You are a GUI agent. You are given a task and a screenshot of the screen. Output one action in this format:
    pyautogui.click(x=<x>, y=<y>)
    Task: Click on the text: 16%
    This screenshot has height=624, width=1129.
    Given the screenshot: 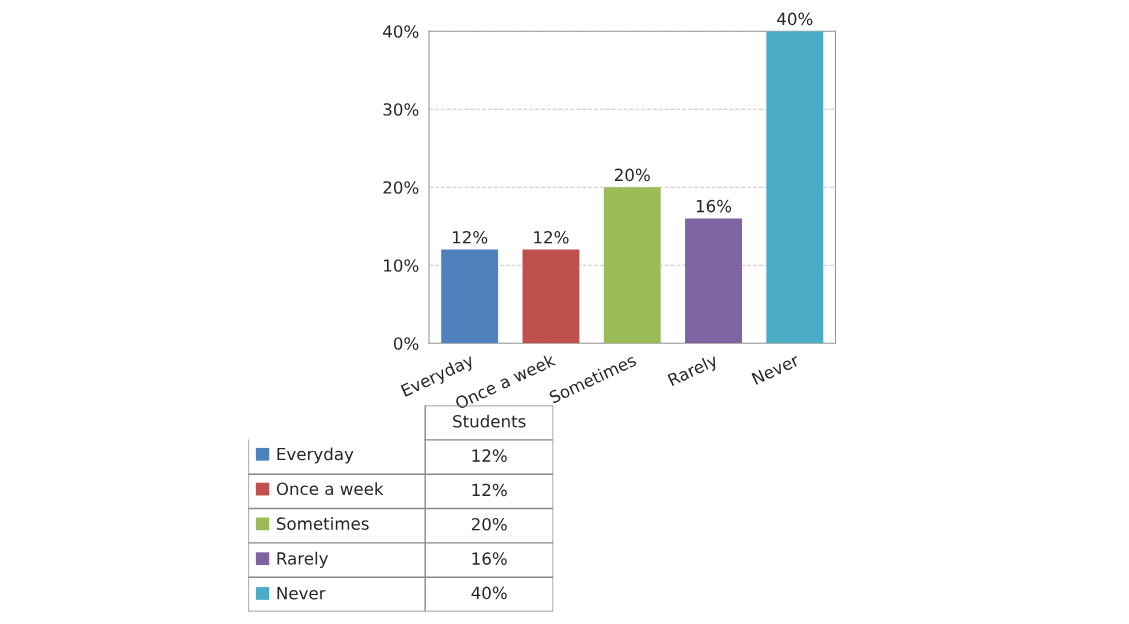 What is the action you would take?
    pyautogui.click(x=489, y=558)
    